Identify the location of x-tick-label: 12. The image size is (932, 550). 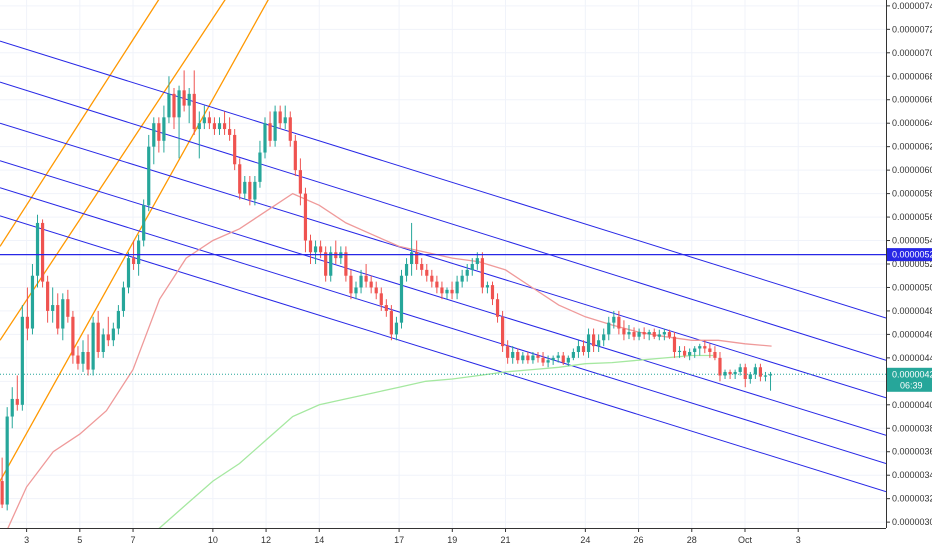
(266, 540).